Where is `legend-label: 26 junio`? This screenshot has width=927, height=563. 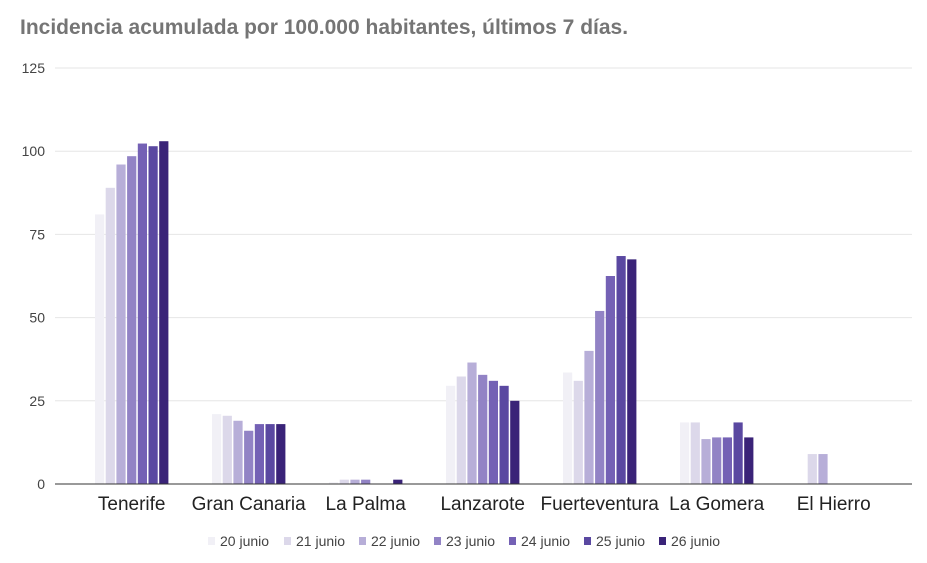
legend-label: 26 junio is located at coordinates (695, 541).